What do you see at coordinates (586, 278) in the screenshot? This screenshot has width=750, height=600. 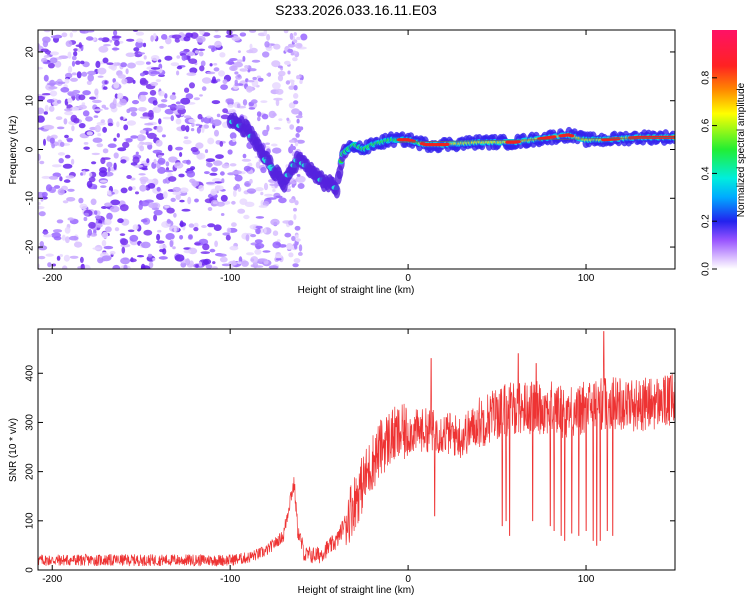 I see `spec-xtick-label: 100` at bounding box center [586, 278].